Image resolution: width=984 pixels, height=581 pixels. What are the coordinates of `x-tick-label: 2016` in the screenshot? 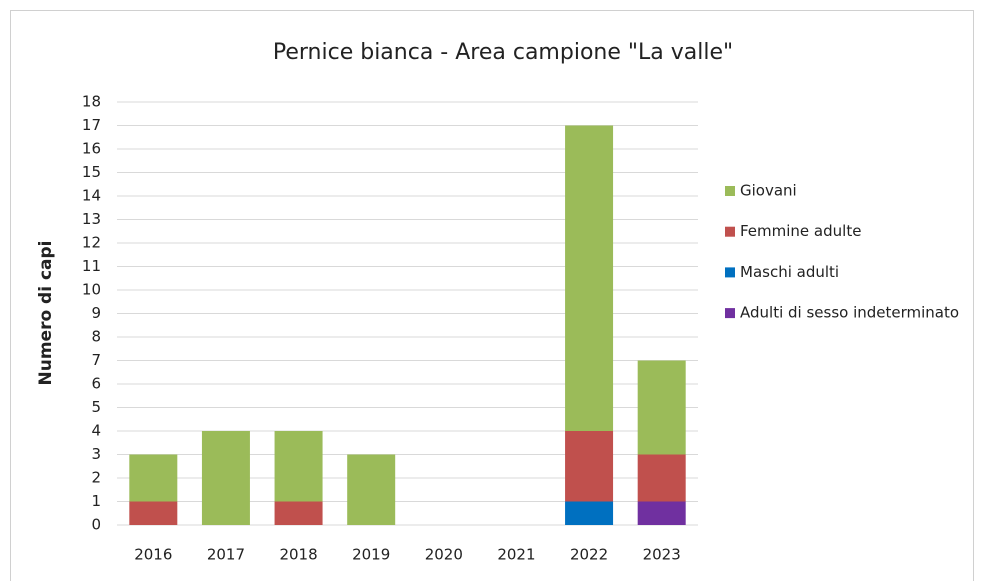 It's located at (153, 555).